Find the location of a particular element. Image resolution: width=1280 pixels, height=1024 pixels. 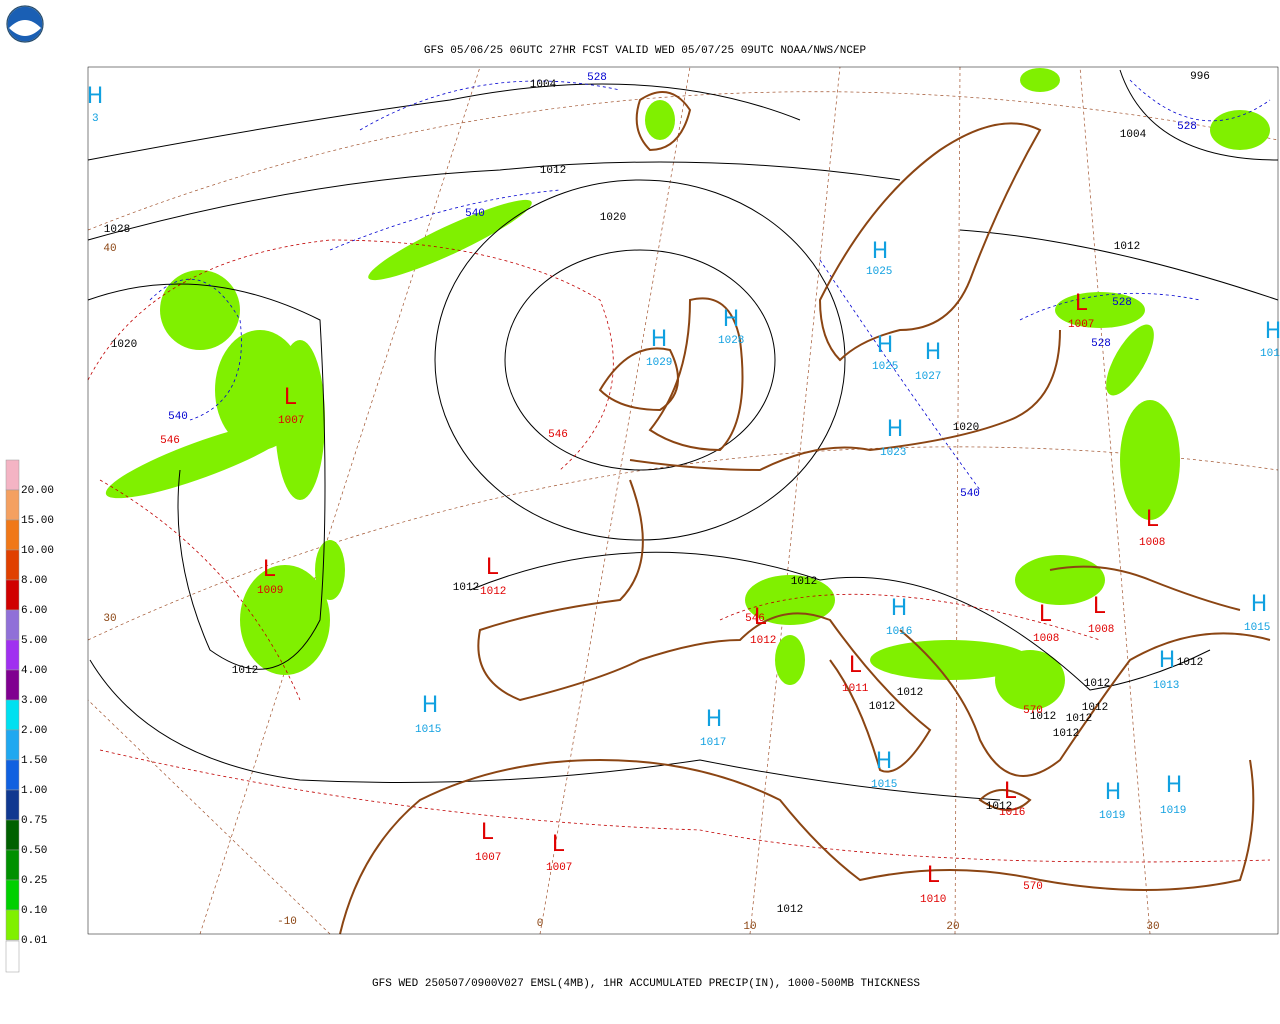

pressure-center-value: 1015 is located at coordinates (884, 785).